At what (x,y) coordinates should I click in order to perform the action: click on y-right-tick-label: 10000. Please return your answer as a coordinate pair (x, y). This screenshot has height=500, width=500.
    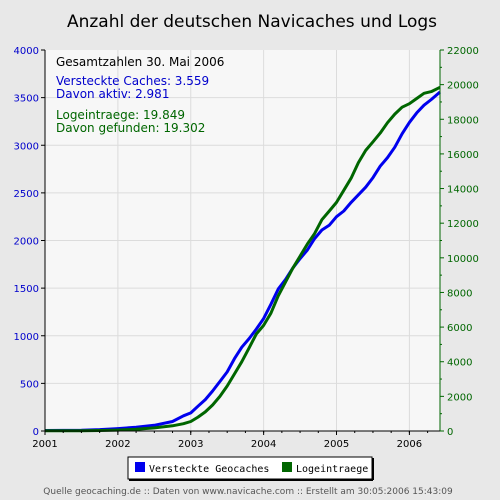
    Looking at the image, I should click on (463, 259).